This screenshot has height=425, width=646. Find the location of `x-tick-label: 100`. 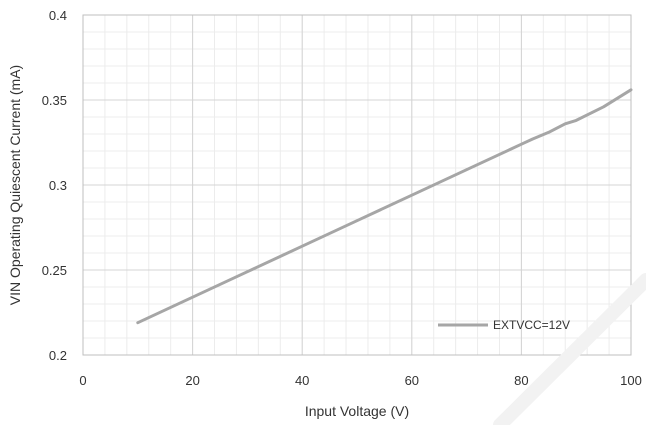

x-tick-label: 100 is located at coordinates (631, 380).